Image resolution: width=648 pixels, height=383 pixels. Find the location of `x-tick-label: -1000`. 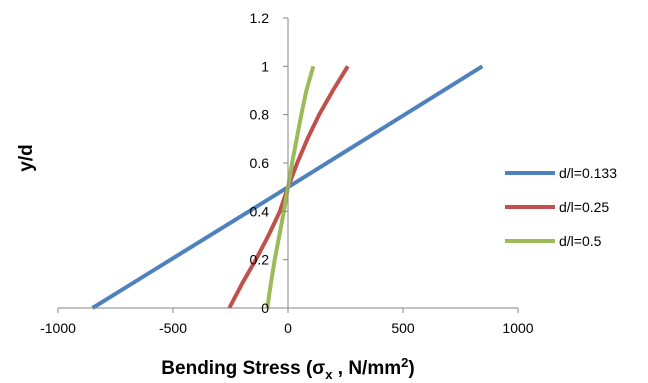

x-tick-label: -1000 is located at coordinates (58, 328).